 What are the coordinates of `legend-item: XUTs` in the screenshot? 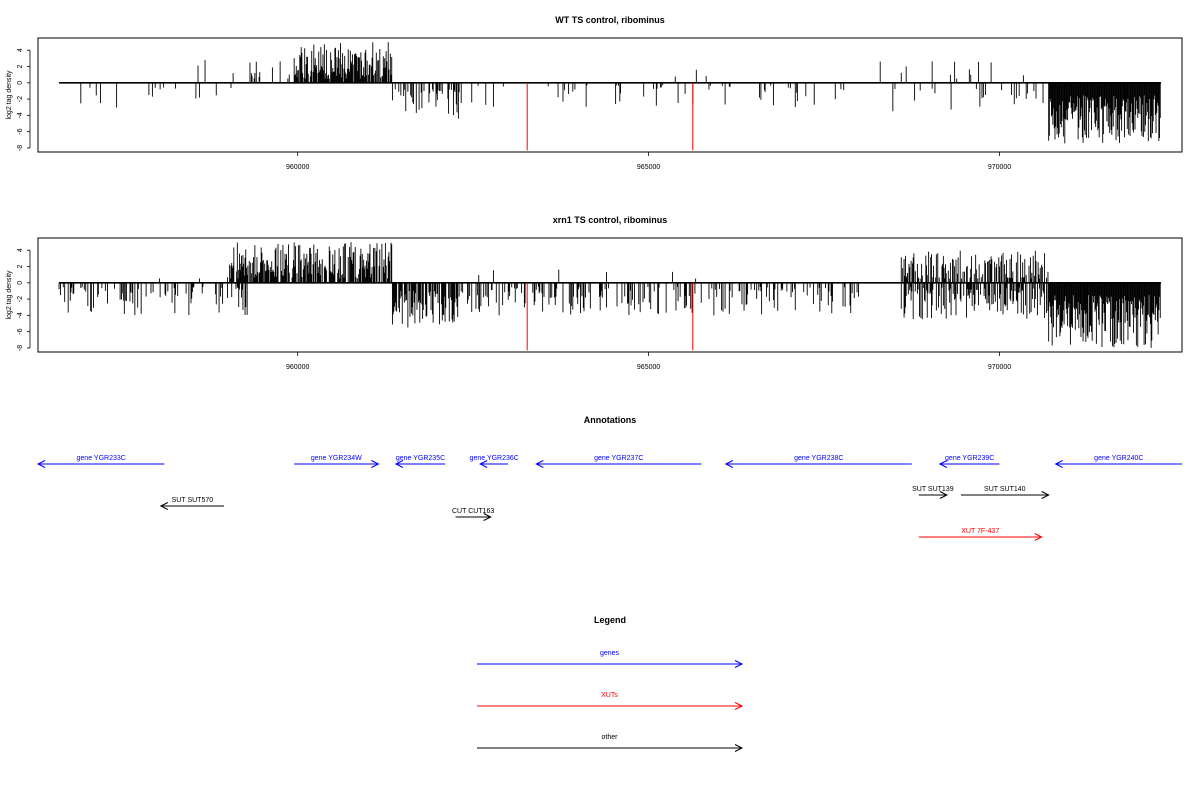 It's located at (610, 701).